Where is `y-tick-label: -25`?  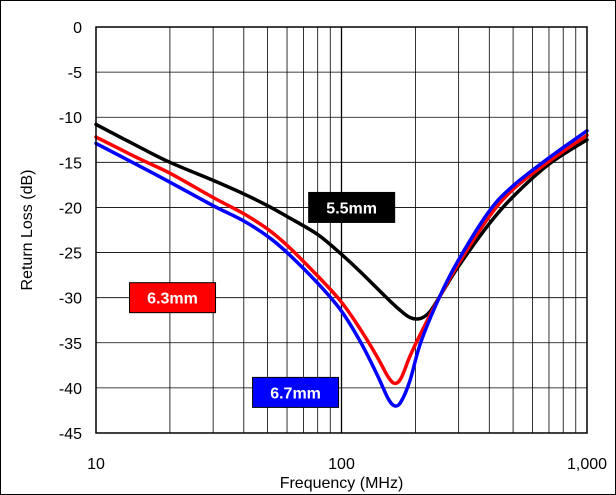 y-tick-label: -25 is located at coordinates (70, 254).